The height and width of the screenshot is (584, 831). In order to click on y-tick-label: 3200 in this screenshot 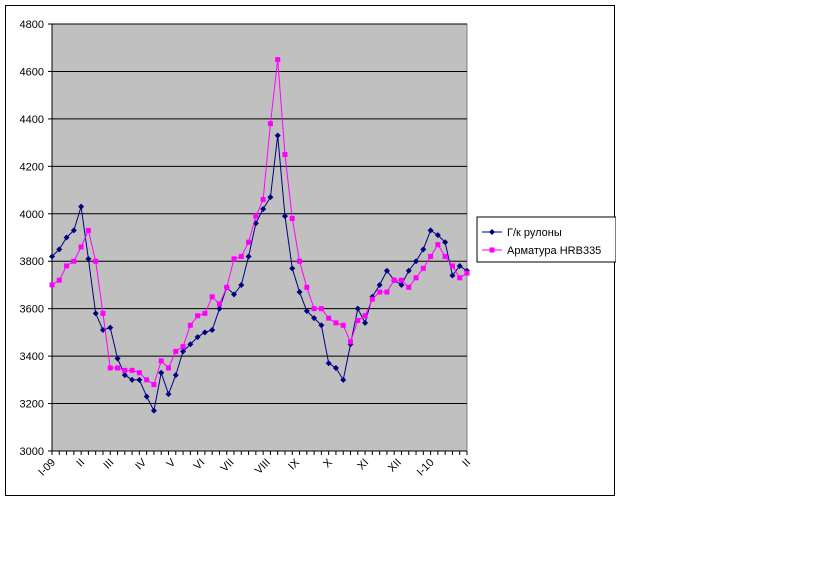, I will do `click(32, 405)`.